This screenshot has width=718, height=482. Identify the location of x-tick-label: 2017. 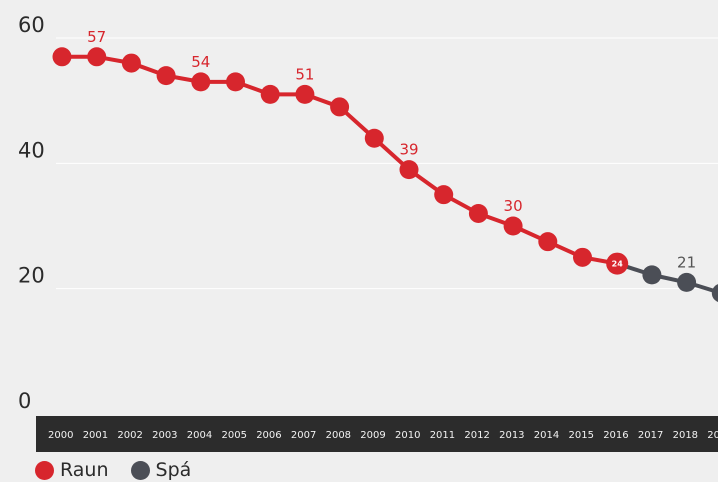
(650, 435).